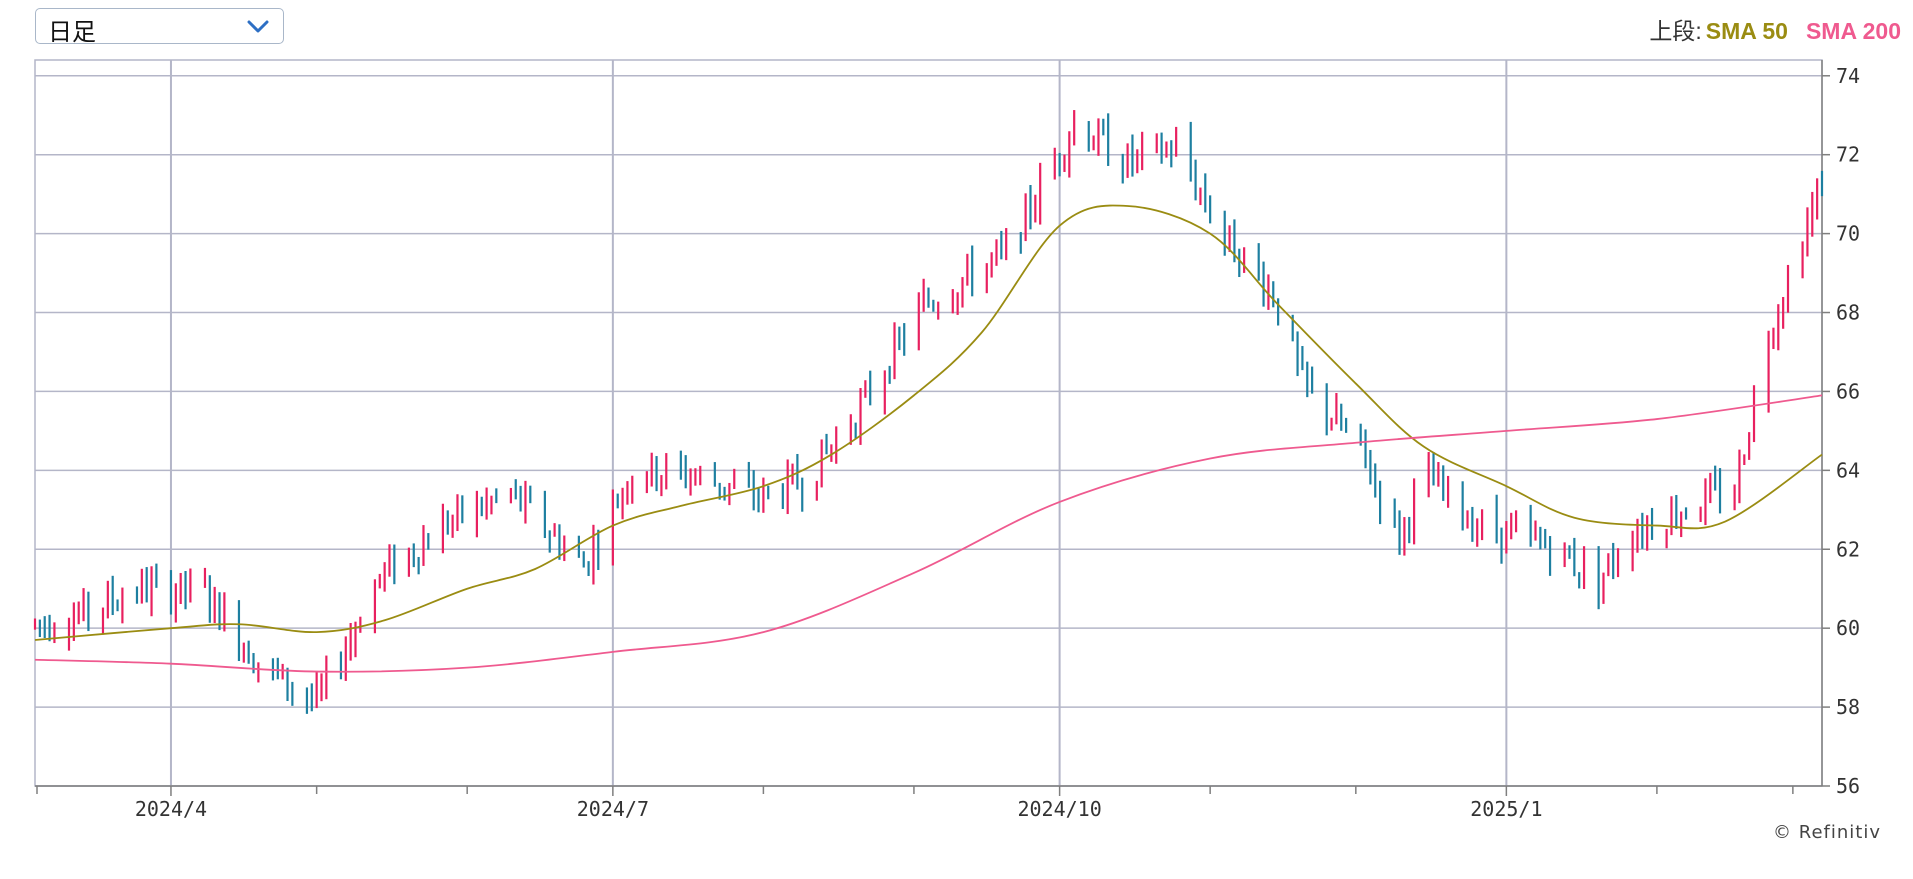  What do you see at coordinates (72, 32) in the screenshot?
I see `period-select-value: 日足` at bounding box center [72, 32].